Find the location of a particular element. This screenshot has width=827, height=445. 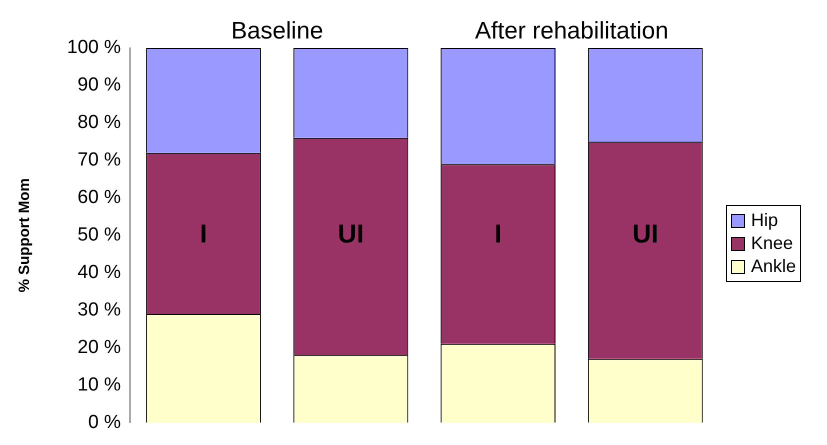

text: Baseline is located at coordinates (277, 31).